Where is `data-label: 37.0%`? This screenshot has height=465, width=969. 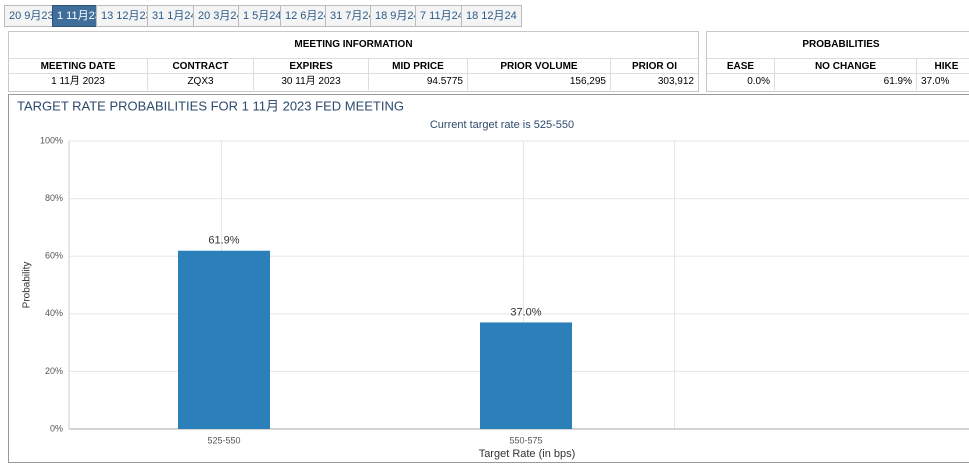 data-label: 37.0% is located at coordinates (525, 312).